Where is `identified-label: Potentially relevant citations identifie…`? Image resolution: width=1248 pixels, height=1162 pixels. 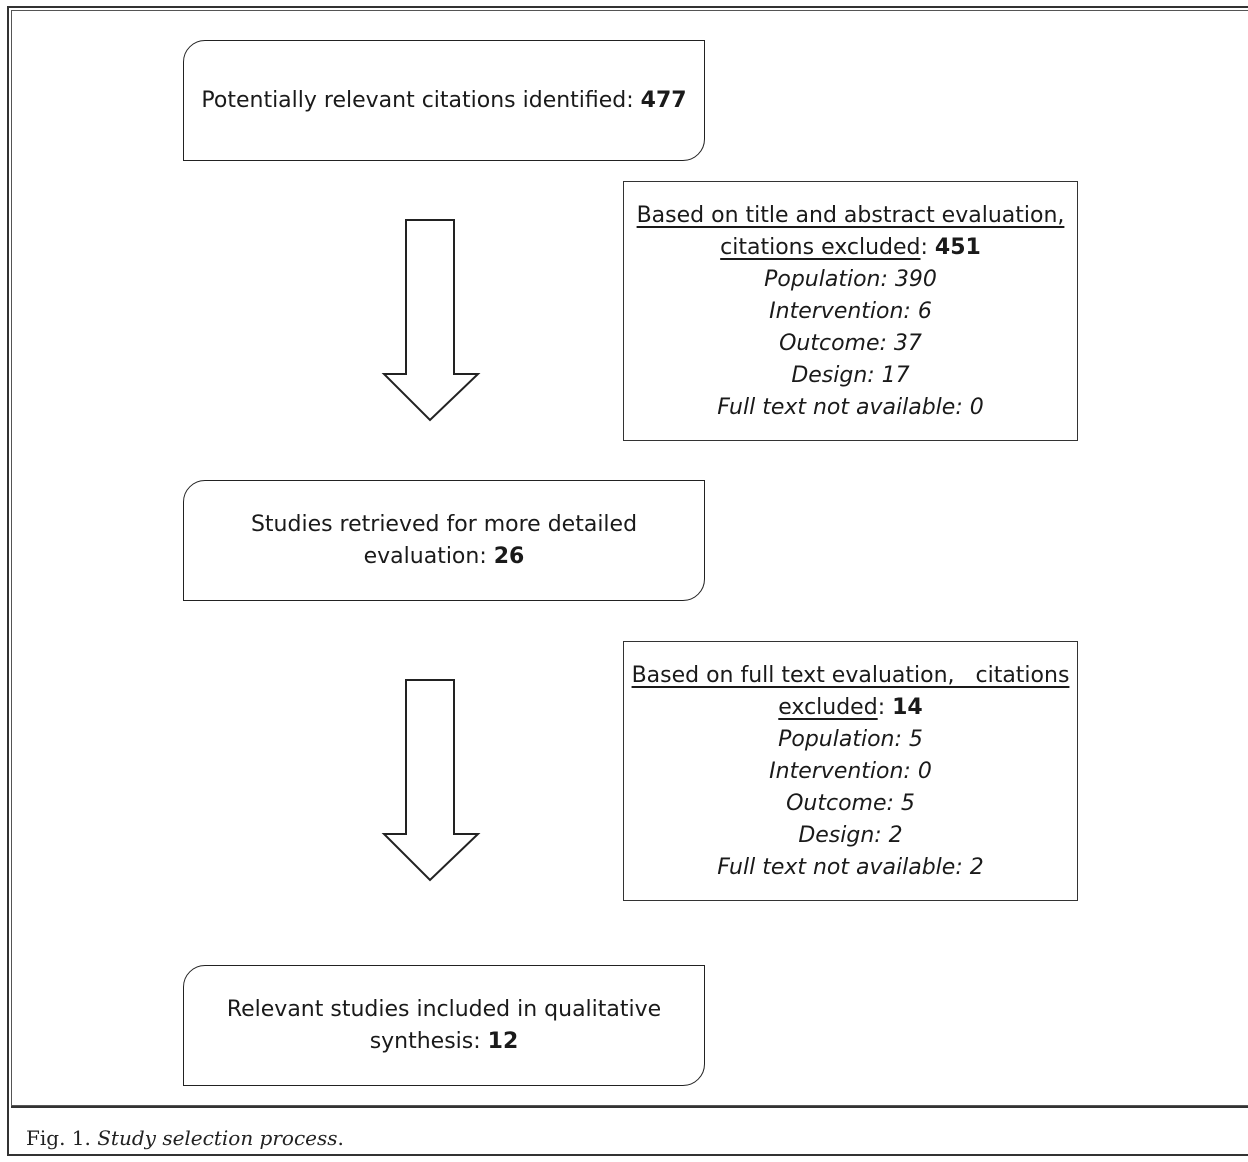
identified-label: Potentially relevant citations identifie… is located at coordinates (420, 100).